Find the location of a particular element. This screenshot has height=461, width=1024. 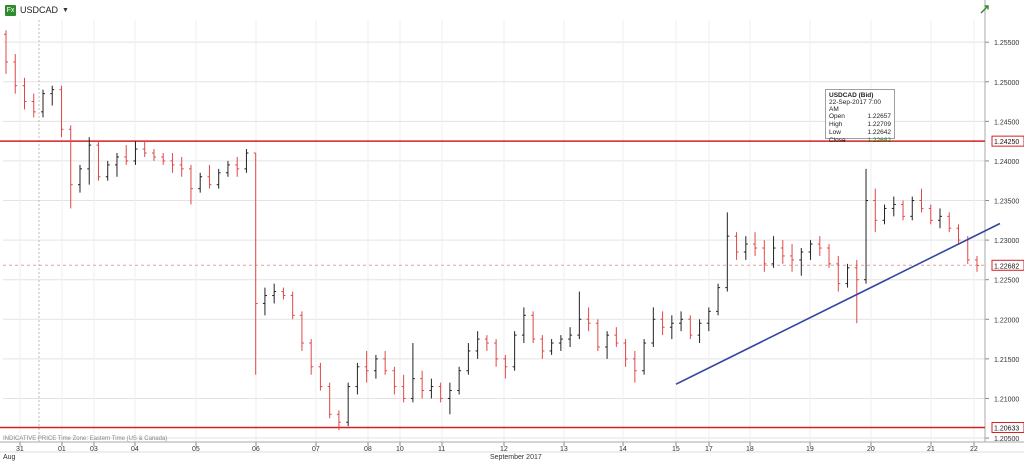

toolbar: Fx USDCAD ▼ is located at coordinates (34, 10).